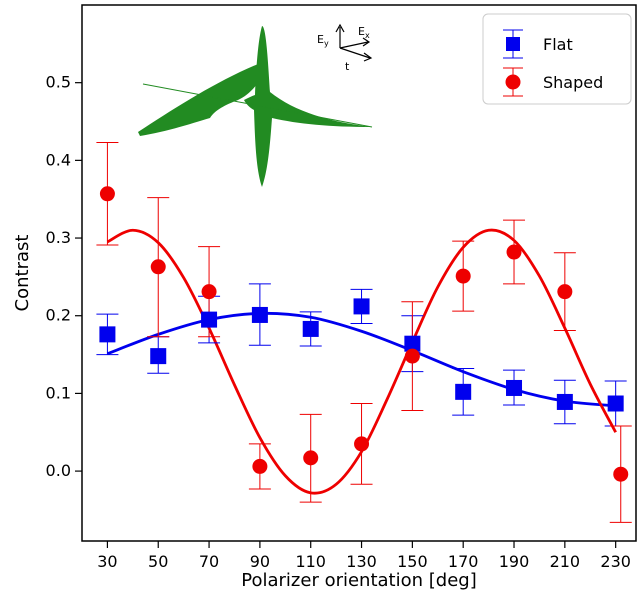  What do you see at coordinates (514, 561) in the screenshot?
I see `x-tick-label-8: 190` at bounding box center [514, 561].